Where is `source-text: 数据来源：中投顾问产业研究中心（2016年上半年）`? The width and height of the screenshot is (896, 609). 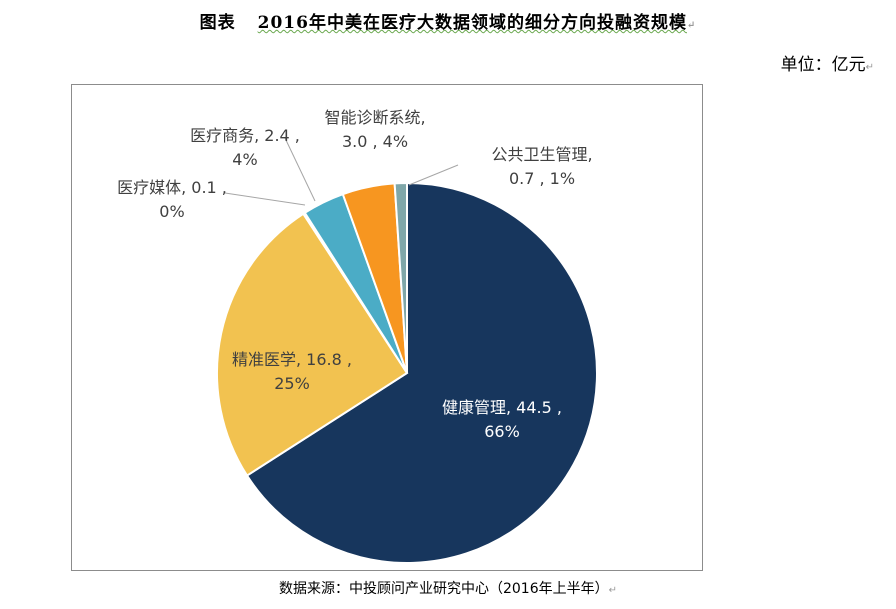 source-text: 数据来源：中投顾问产业研究中心（2016年上半年） is located at coordinates (443, 589).